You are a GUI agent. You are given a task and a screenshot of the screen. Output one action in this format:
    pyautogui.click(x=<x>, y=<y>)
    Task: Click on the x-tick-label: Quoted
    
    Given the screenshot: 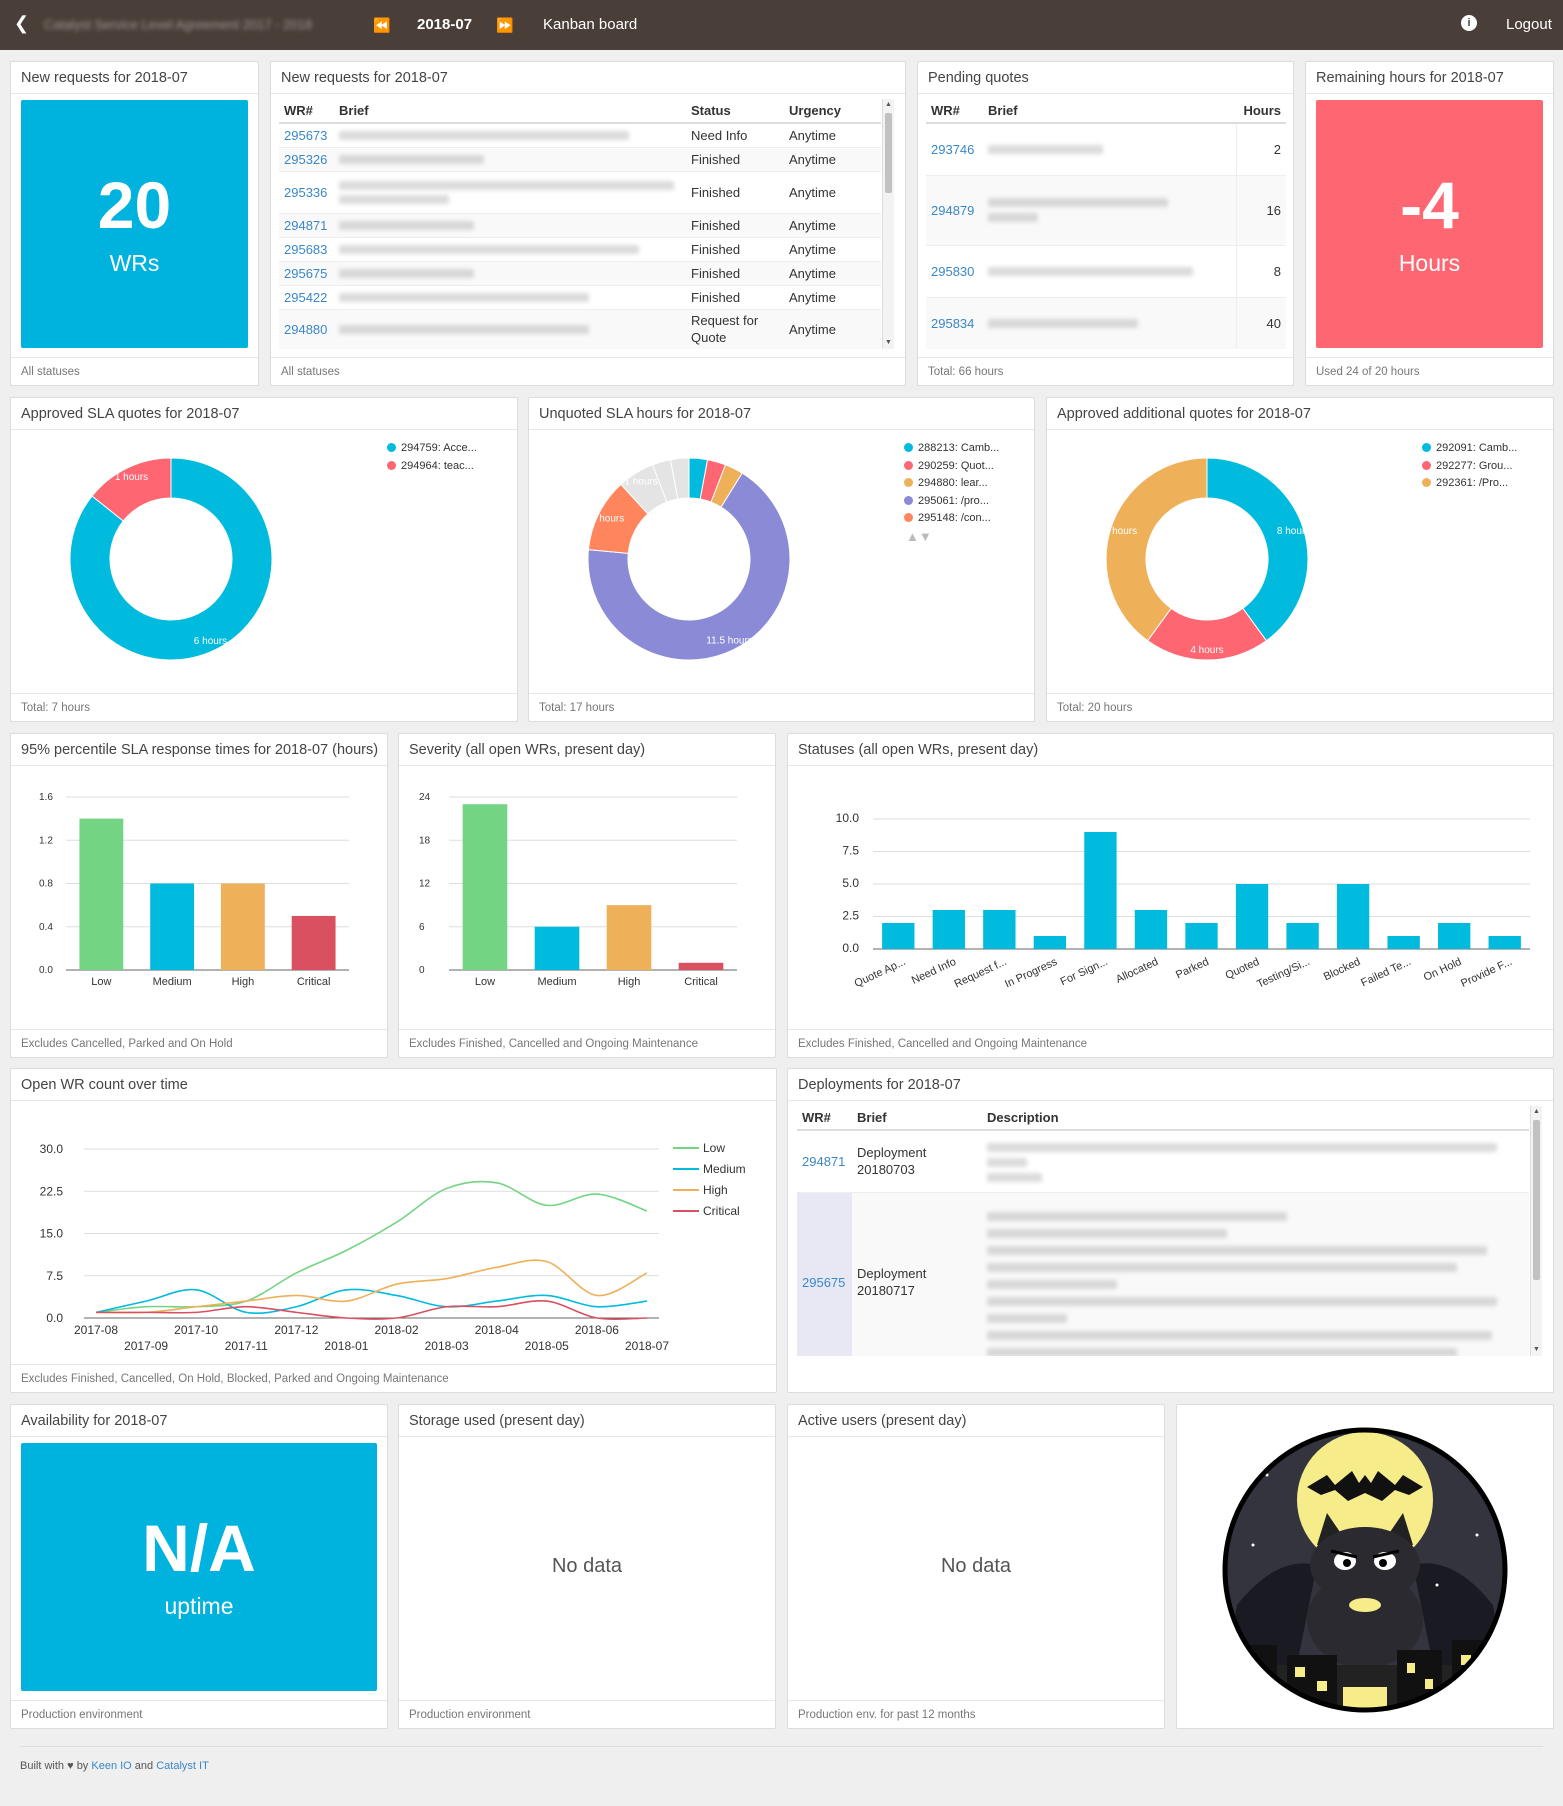 What is the action you would take?
    pyautogui.click(x=1243, y=969)
    